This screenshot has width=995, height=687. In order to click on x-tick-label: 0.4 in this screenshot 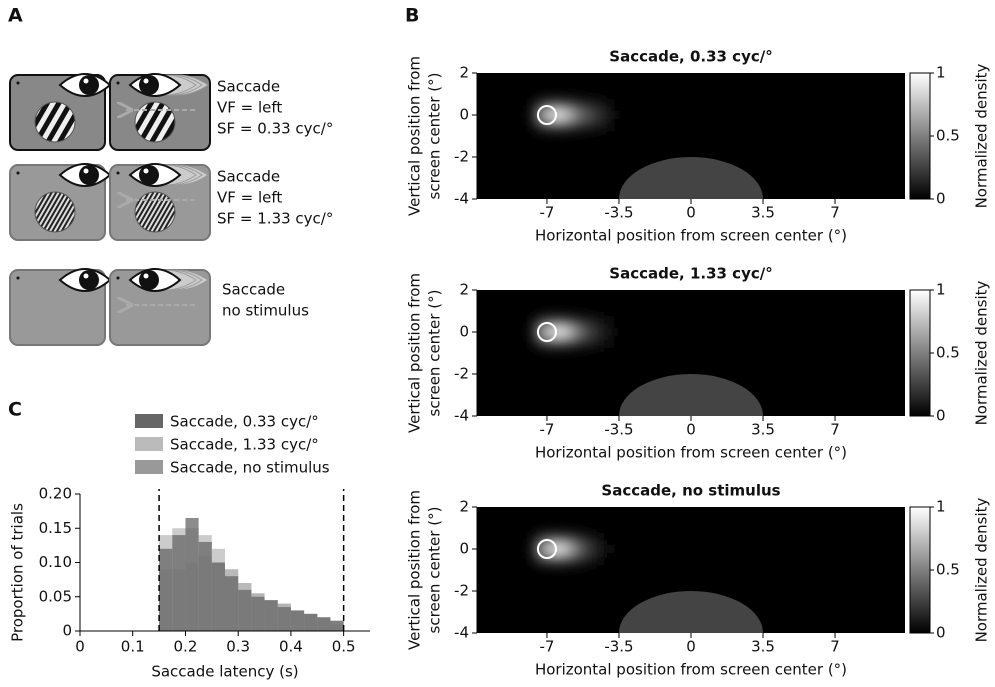, I will do `click(291, 647)`.